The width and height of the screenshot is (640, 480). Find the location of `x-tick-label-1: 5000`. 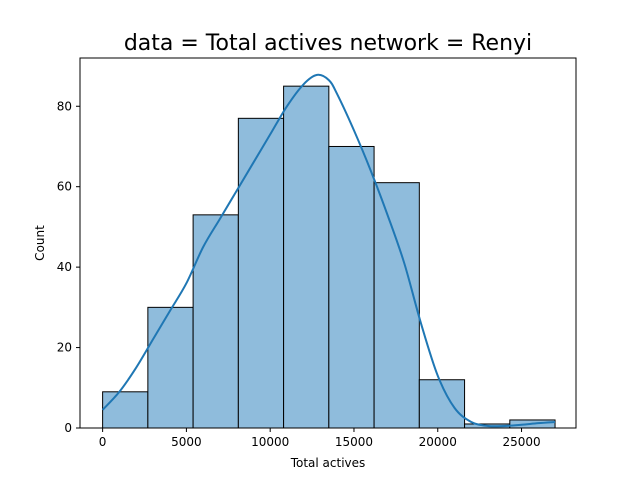

x-tick-label-1: 5000 is located at coordinates (186, 442).